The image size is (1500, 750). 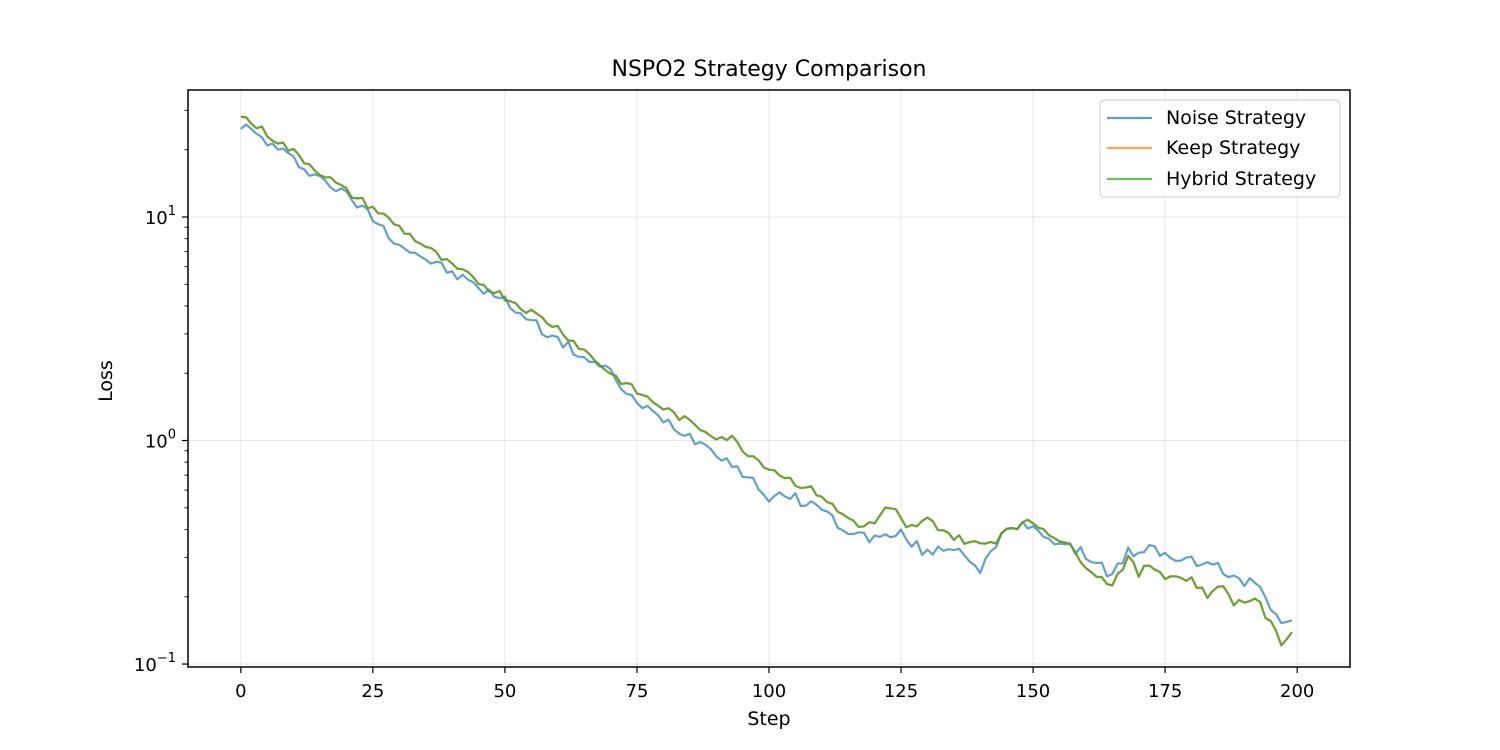 What do you see at coordinates (1233, 148) in the screenshot?
I see `legend-label-keep: Keep Strategy` at bounding box center [1233, 148].